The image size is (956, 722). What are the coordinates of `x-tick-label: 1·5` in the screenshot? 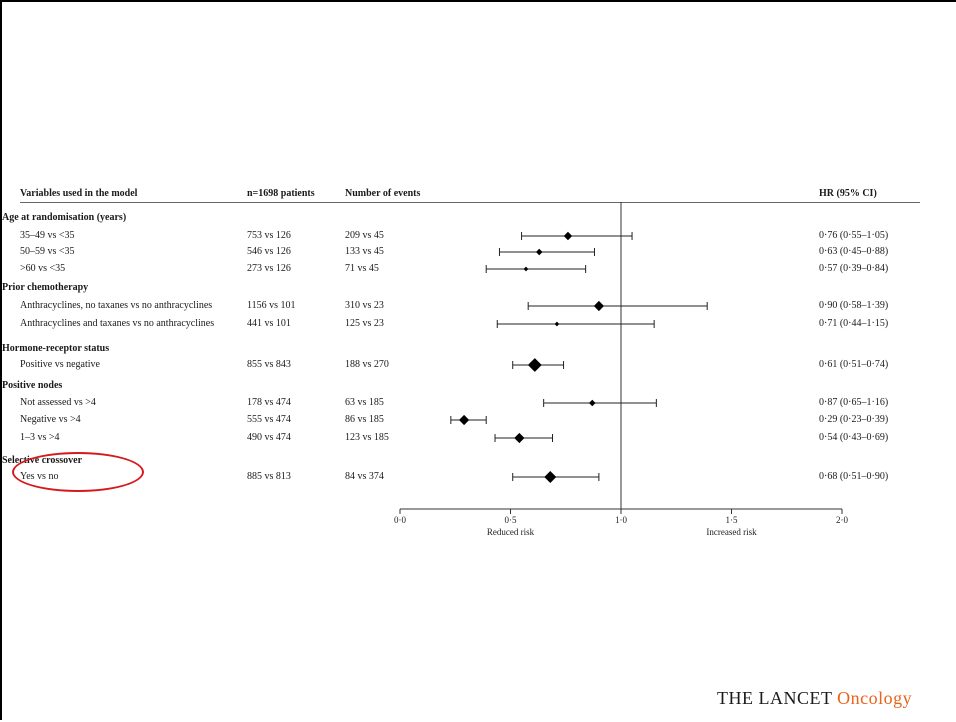 It's located at (732, 520).